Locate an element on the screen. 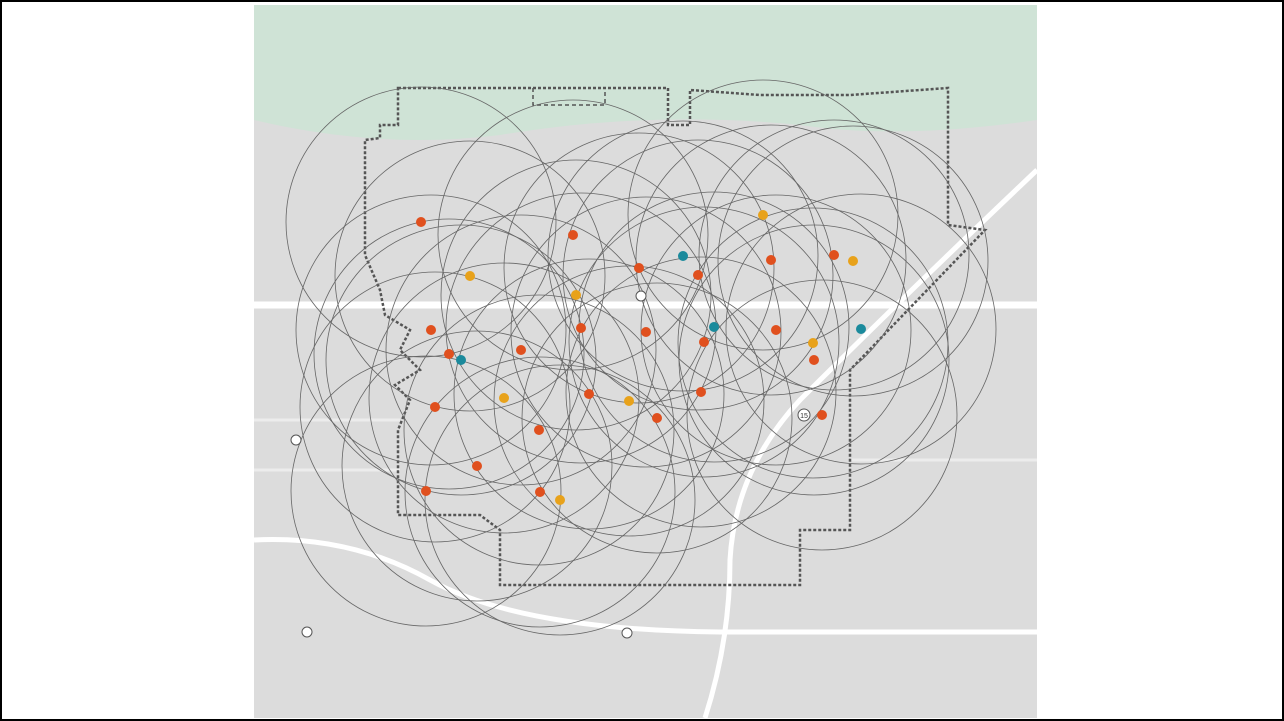  road is located at coordinates (645, 586).